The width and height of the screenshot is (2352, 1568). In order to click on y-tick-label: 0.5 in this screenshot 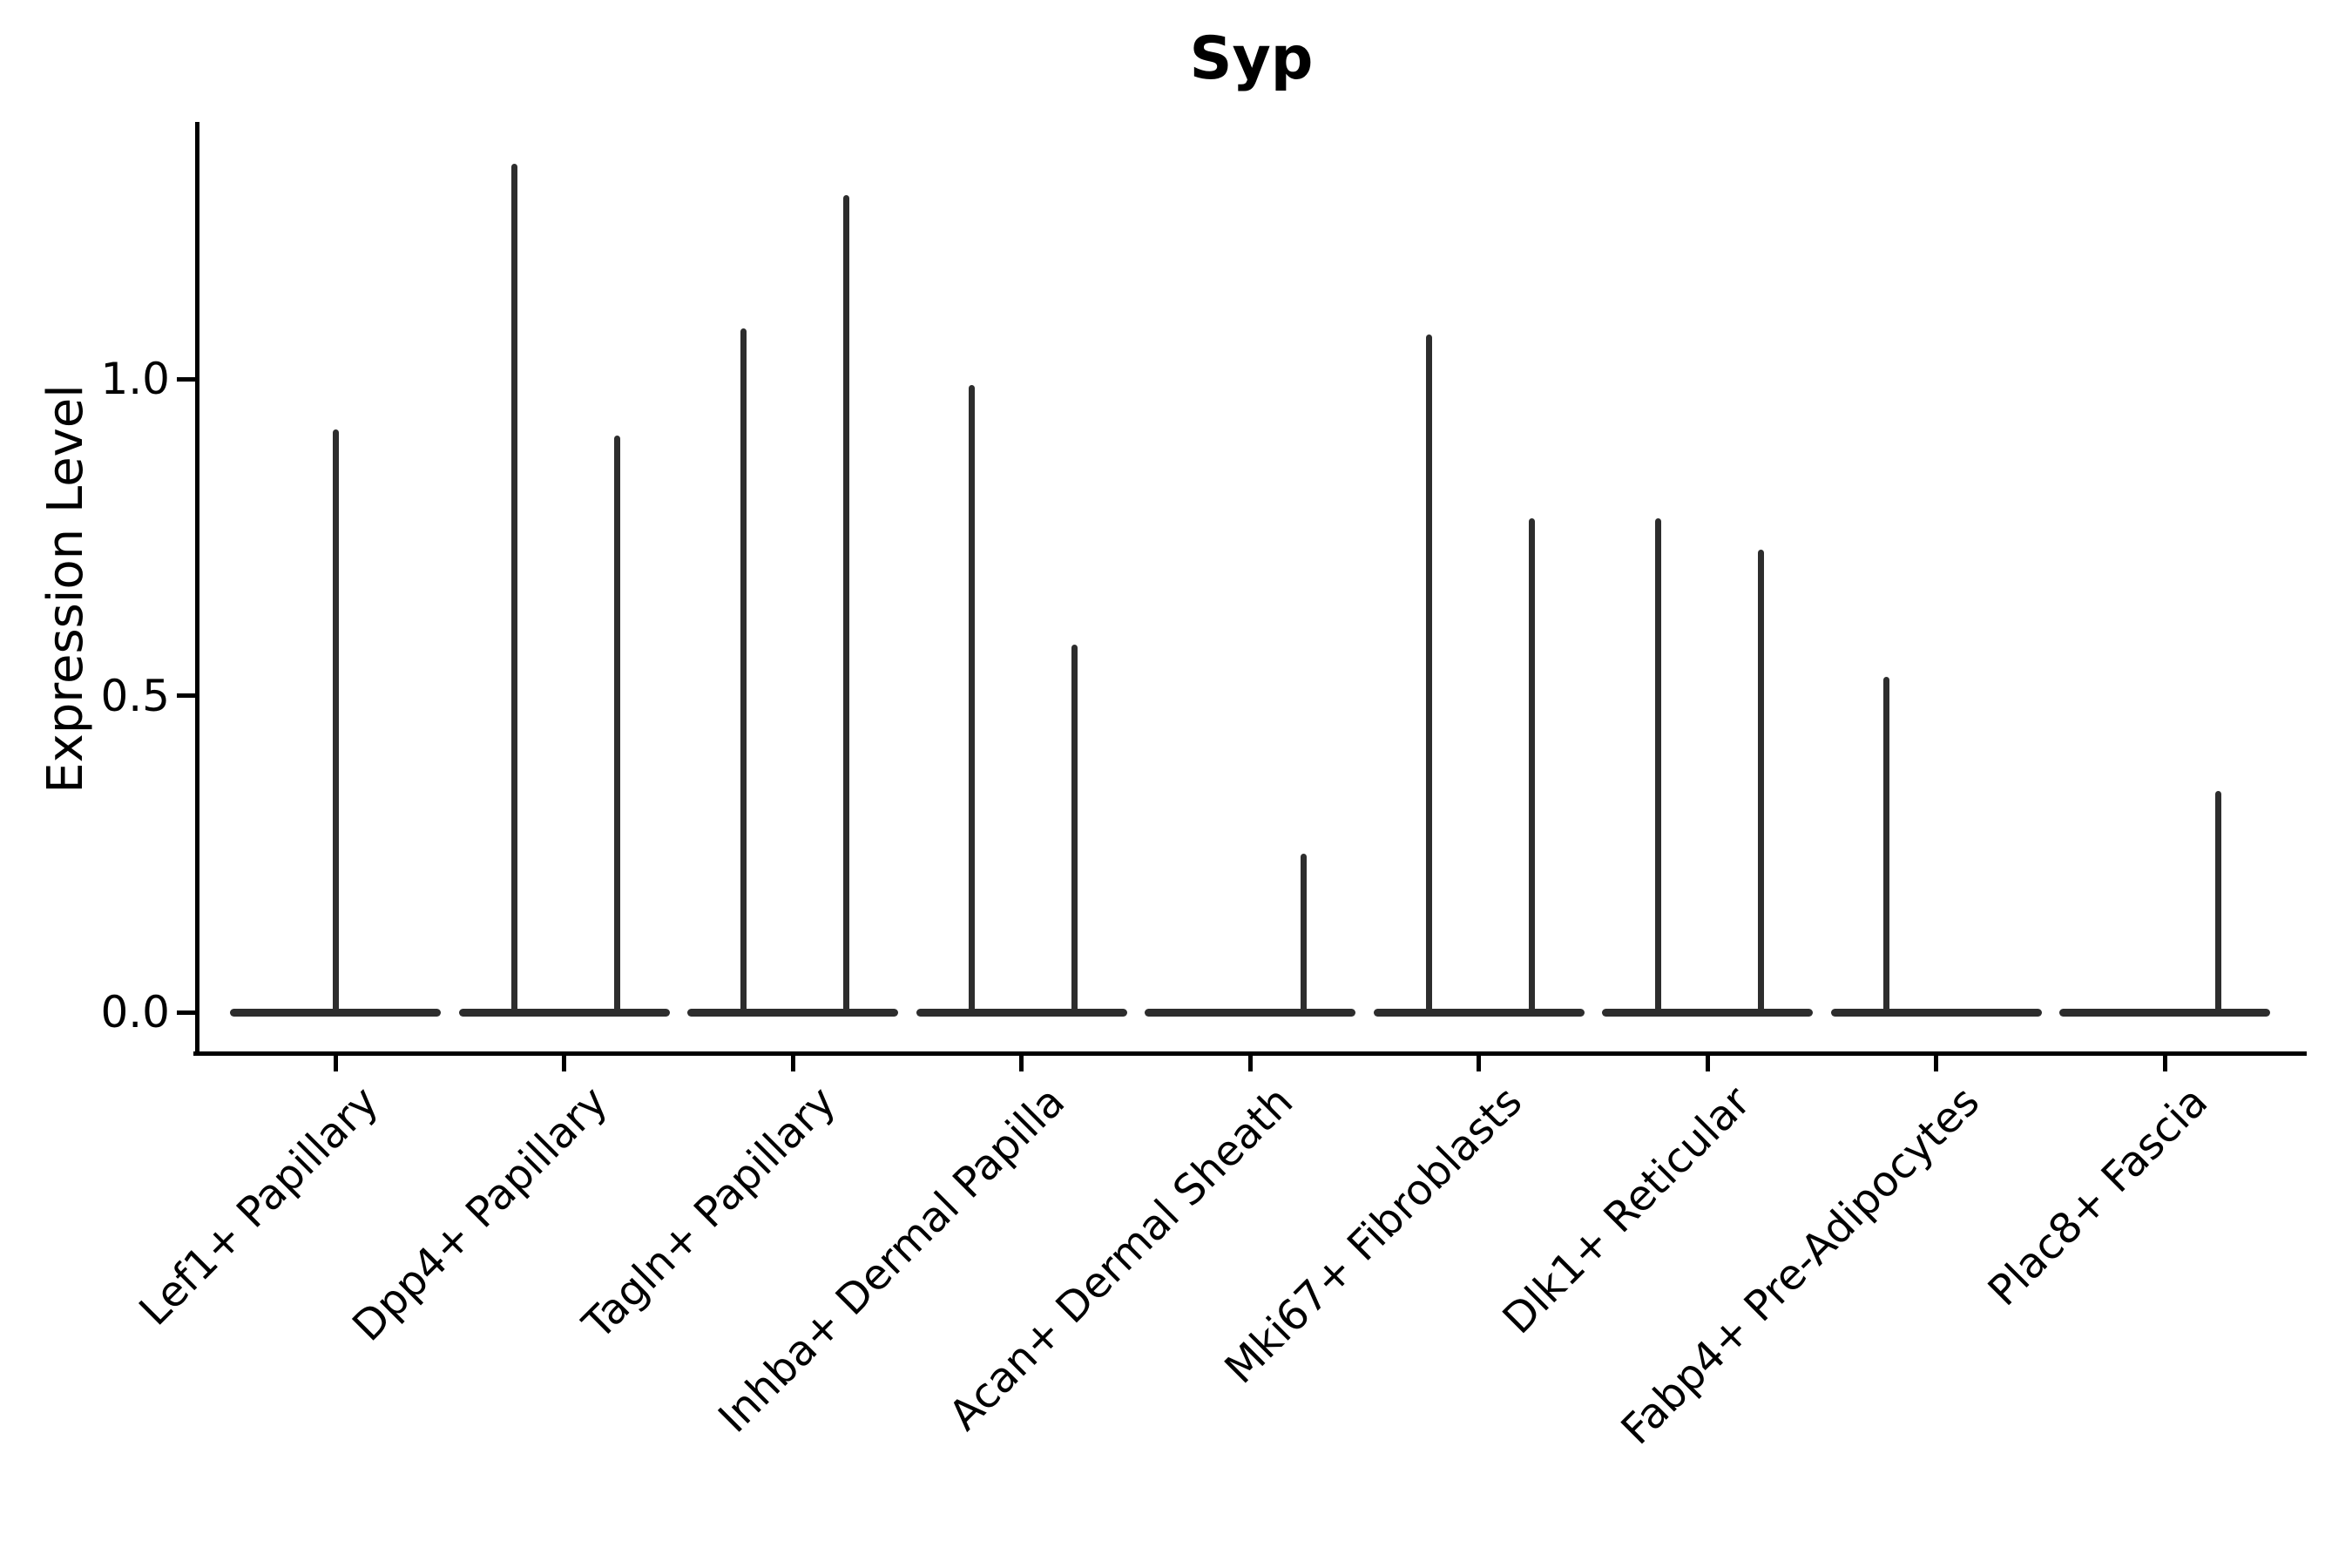, I will do `click(135, 695)`.